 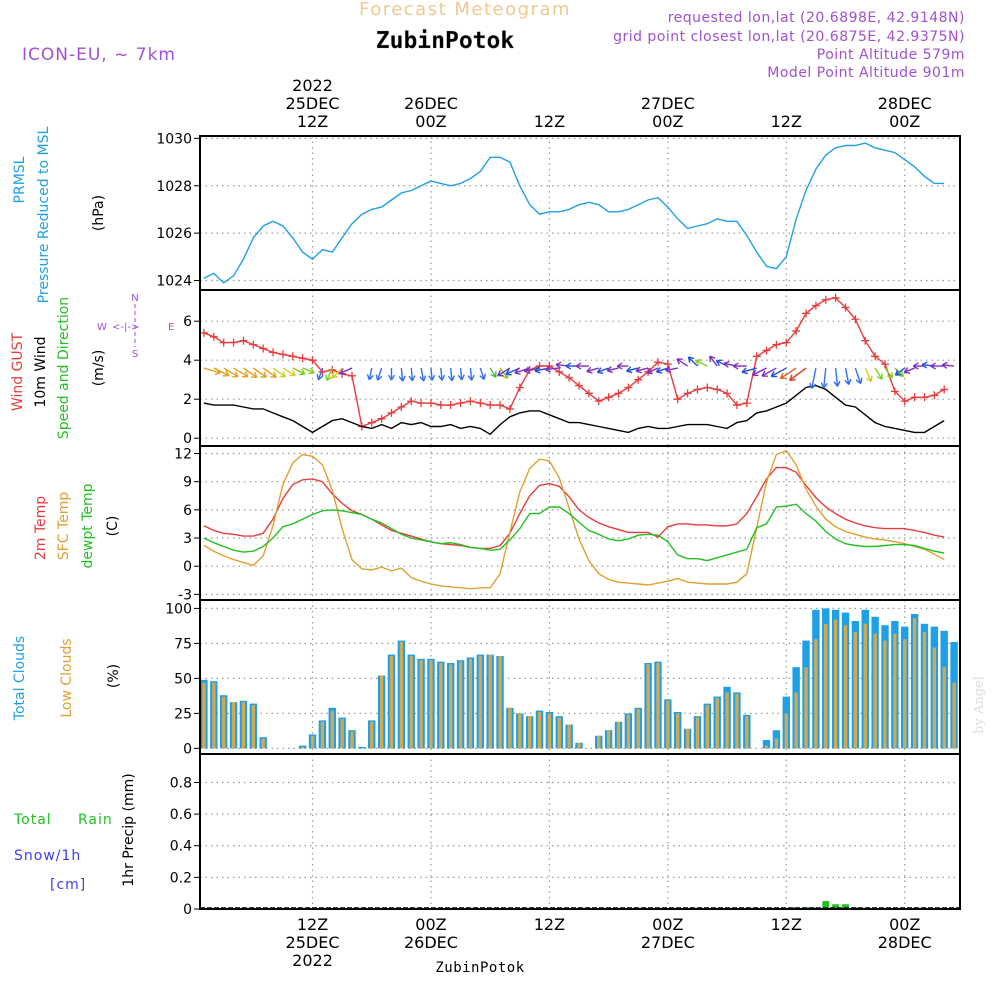 I want to click on pressure-tick-label: 1026, so click(x=174, y=234).